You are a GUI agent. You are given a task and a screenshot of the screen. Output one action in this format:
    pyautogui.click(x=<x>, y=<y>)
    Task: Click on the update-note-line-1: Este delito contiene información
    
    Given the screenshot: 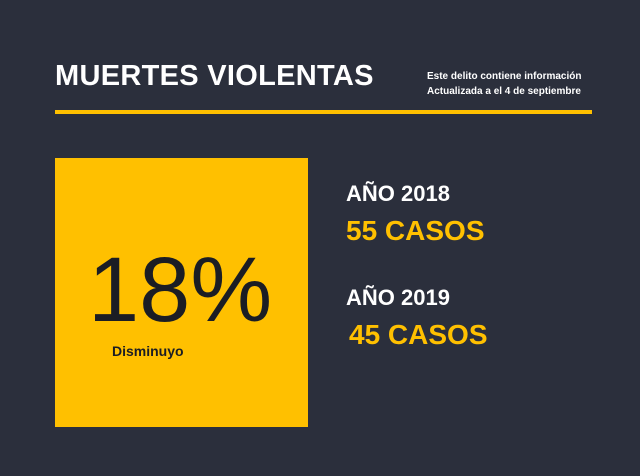 What is the action you would take?
    pyautogui.click(x=504, y=76)
    